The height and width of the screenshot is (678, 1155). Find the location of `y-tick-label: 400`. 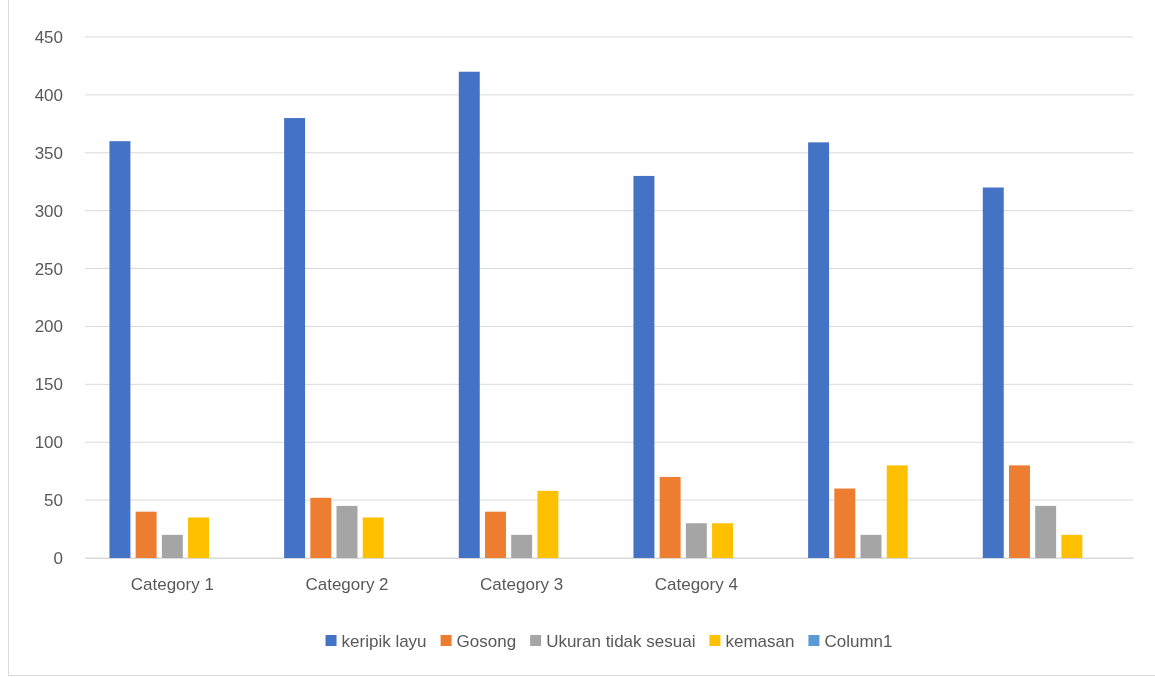

y-tick-label: 400 is located at coordinates (48, 95).